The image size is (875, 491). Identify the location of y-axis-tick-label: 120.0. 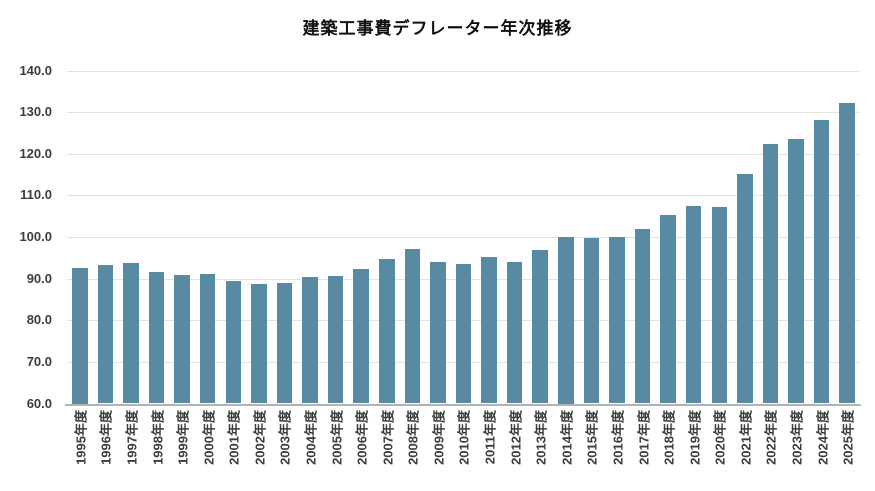
(35, 153).